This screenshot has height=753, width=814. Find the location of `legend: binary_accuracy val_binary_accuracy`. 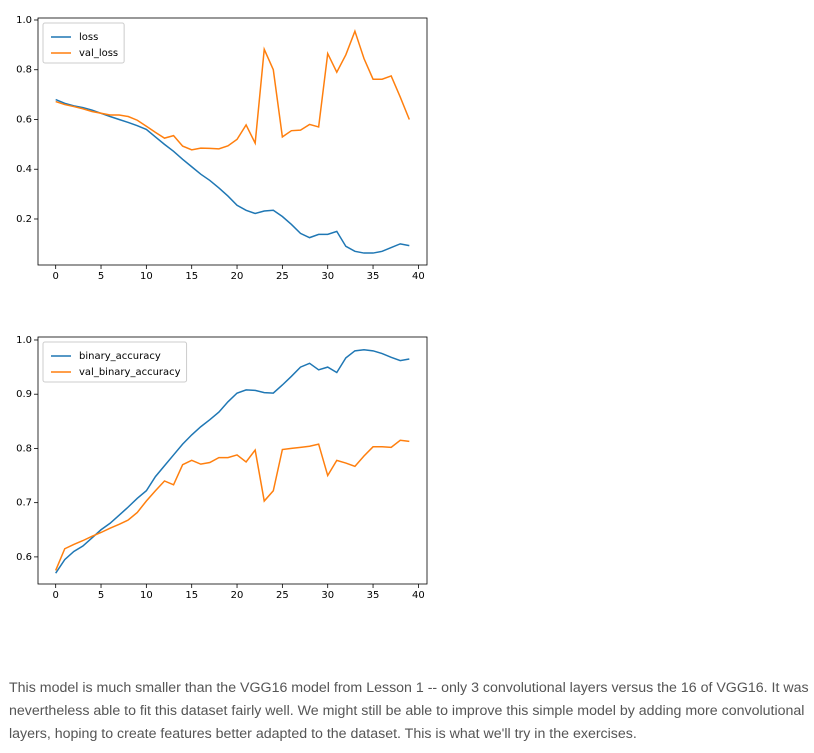

legend: binary_accuracy val_binary_accuracy is located at coordinates (115, 362).